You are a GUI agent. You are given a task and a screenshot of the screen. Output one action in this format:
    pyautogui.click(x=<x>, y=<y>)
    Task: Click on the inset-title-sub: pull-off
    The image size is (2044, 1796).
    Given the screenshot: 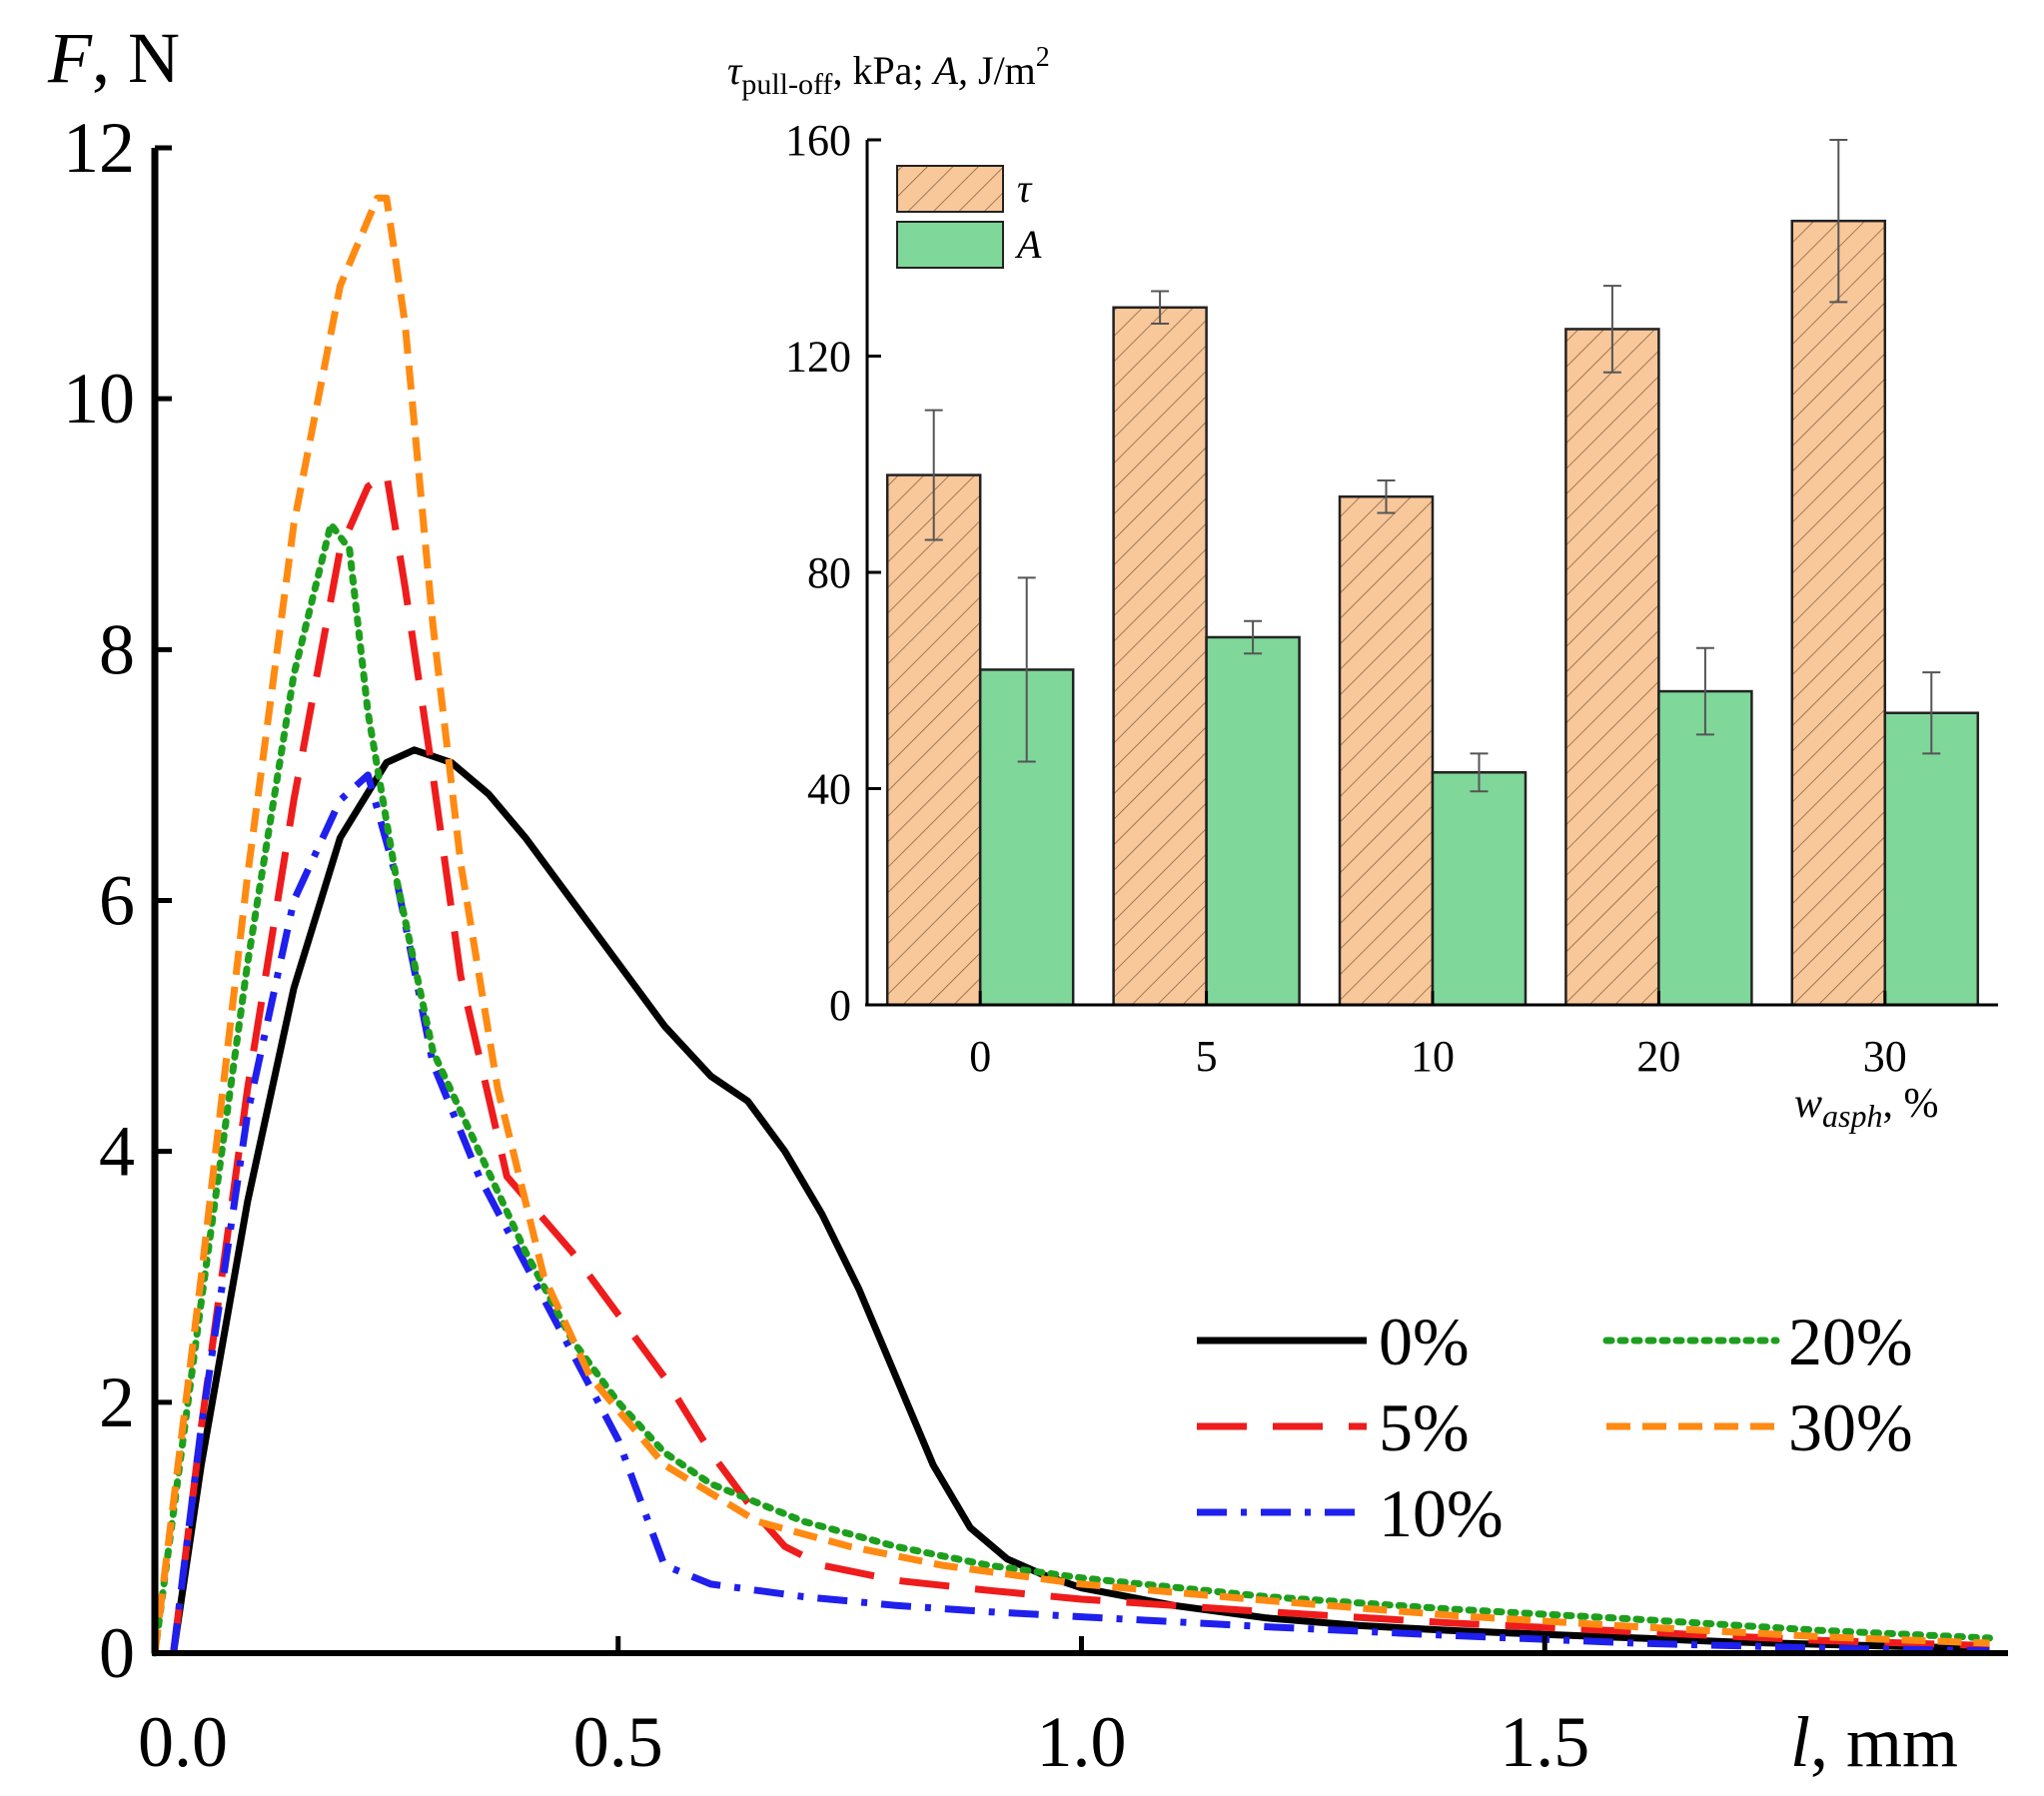 What is the action you would take?
    pyautogui.click(x=786, y=84)
    